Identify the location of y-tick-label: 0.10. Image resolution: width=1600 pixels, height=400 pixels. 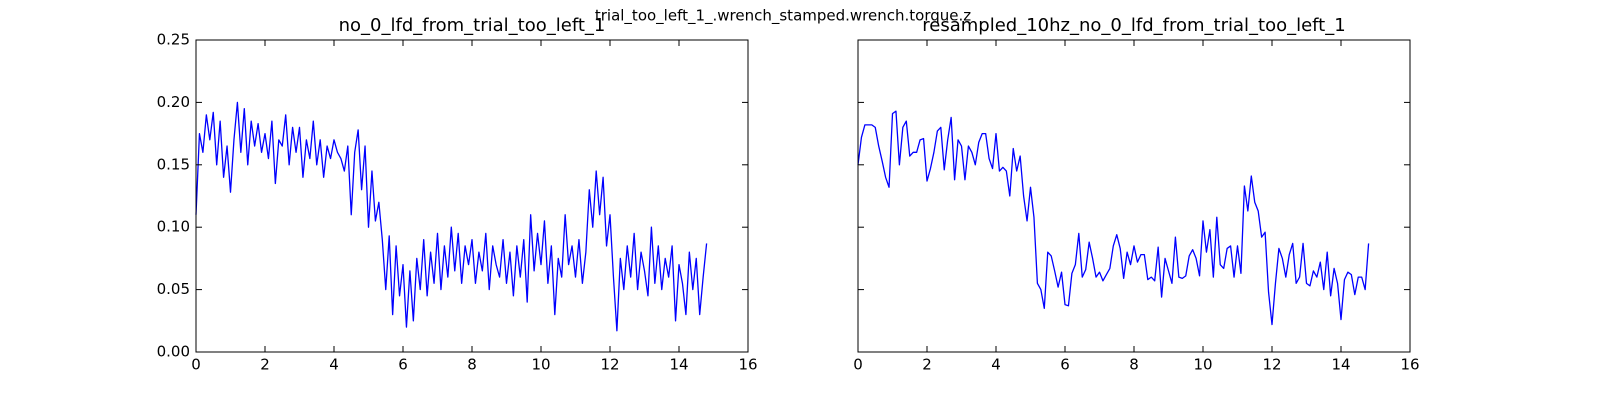
(173, 227).